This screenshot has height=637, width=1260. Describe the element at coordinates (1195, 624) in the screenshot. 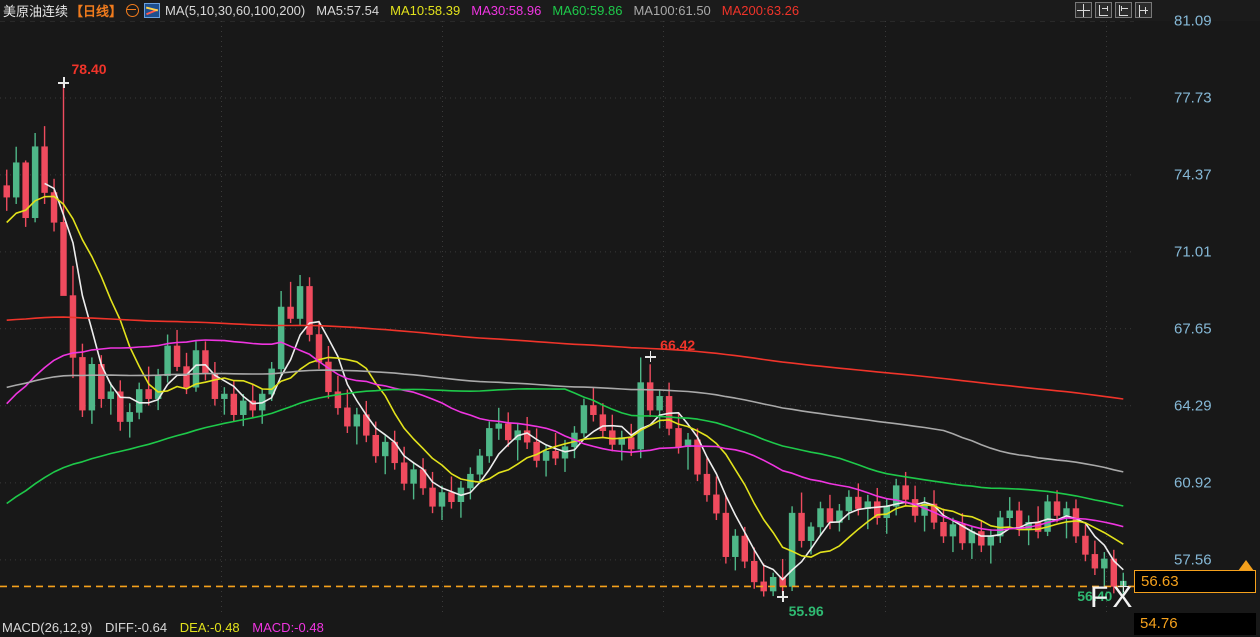

I see `axis-low-badge: 54.76` at that location.